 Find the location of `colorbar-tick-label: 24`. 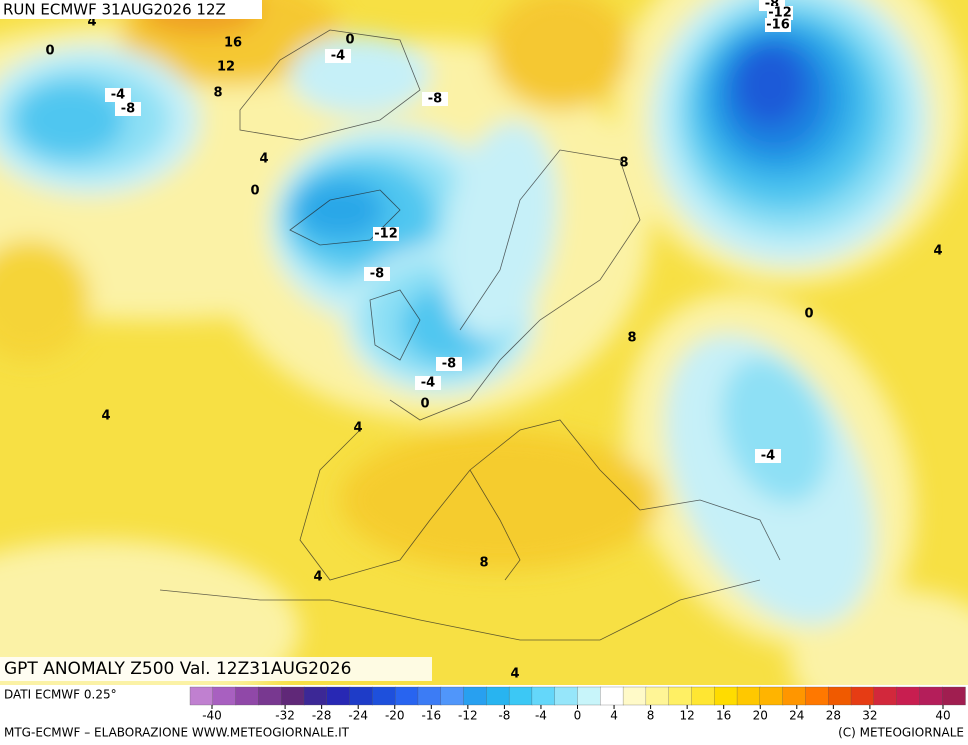

colorbar-tick-label: 24 is located at coordinates (796, 716).